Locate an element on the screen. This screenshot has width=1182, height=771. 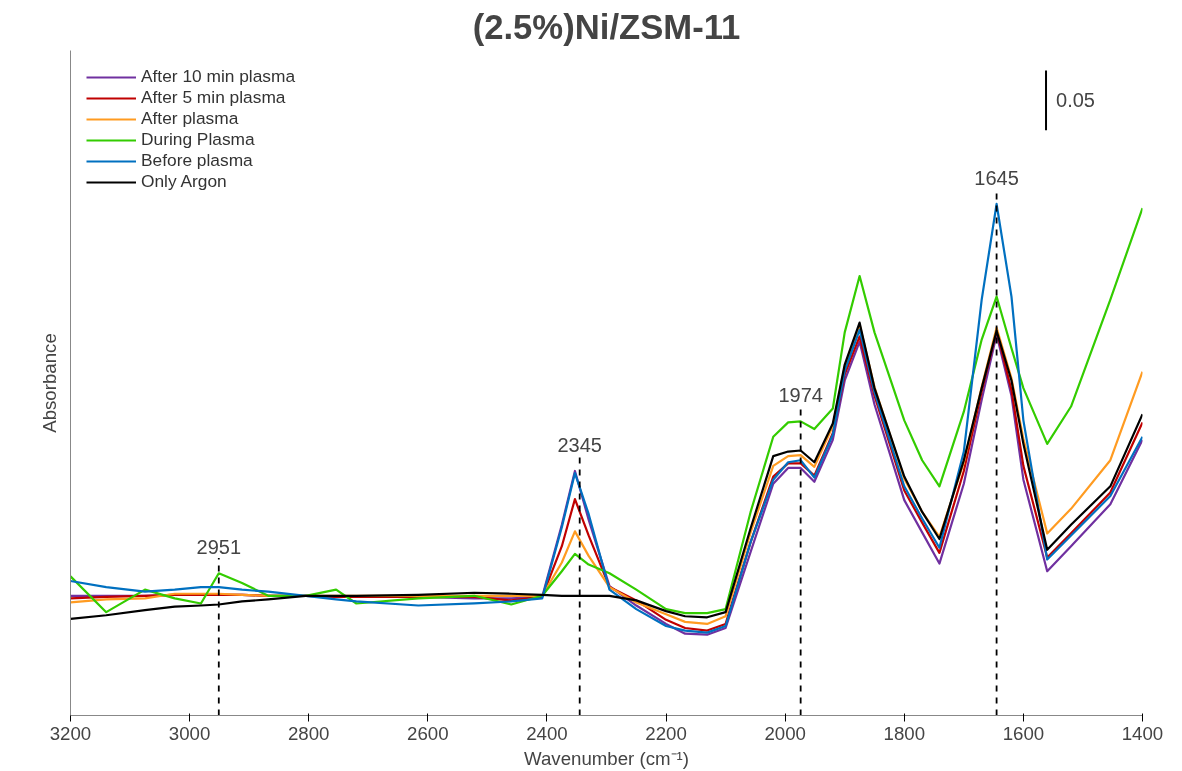
text: 0.05 is located at coordinates (1075, 100).